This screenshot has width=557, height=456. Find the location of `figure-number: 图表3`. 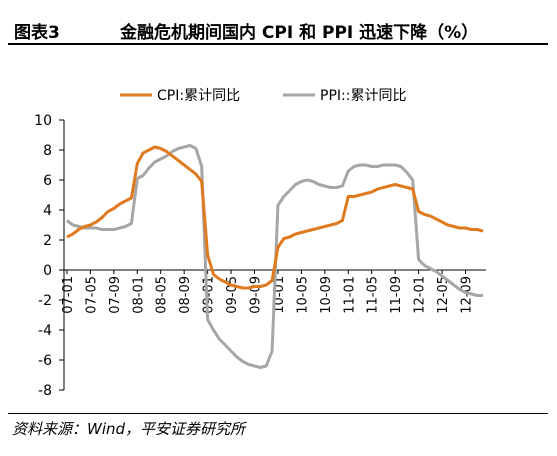

figure-number: 图表3 is located at coordinates (37, 33).